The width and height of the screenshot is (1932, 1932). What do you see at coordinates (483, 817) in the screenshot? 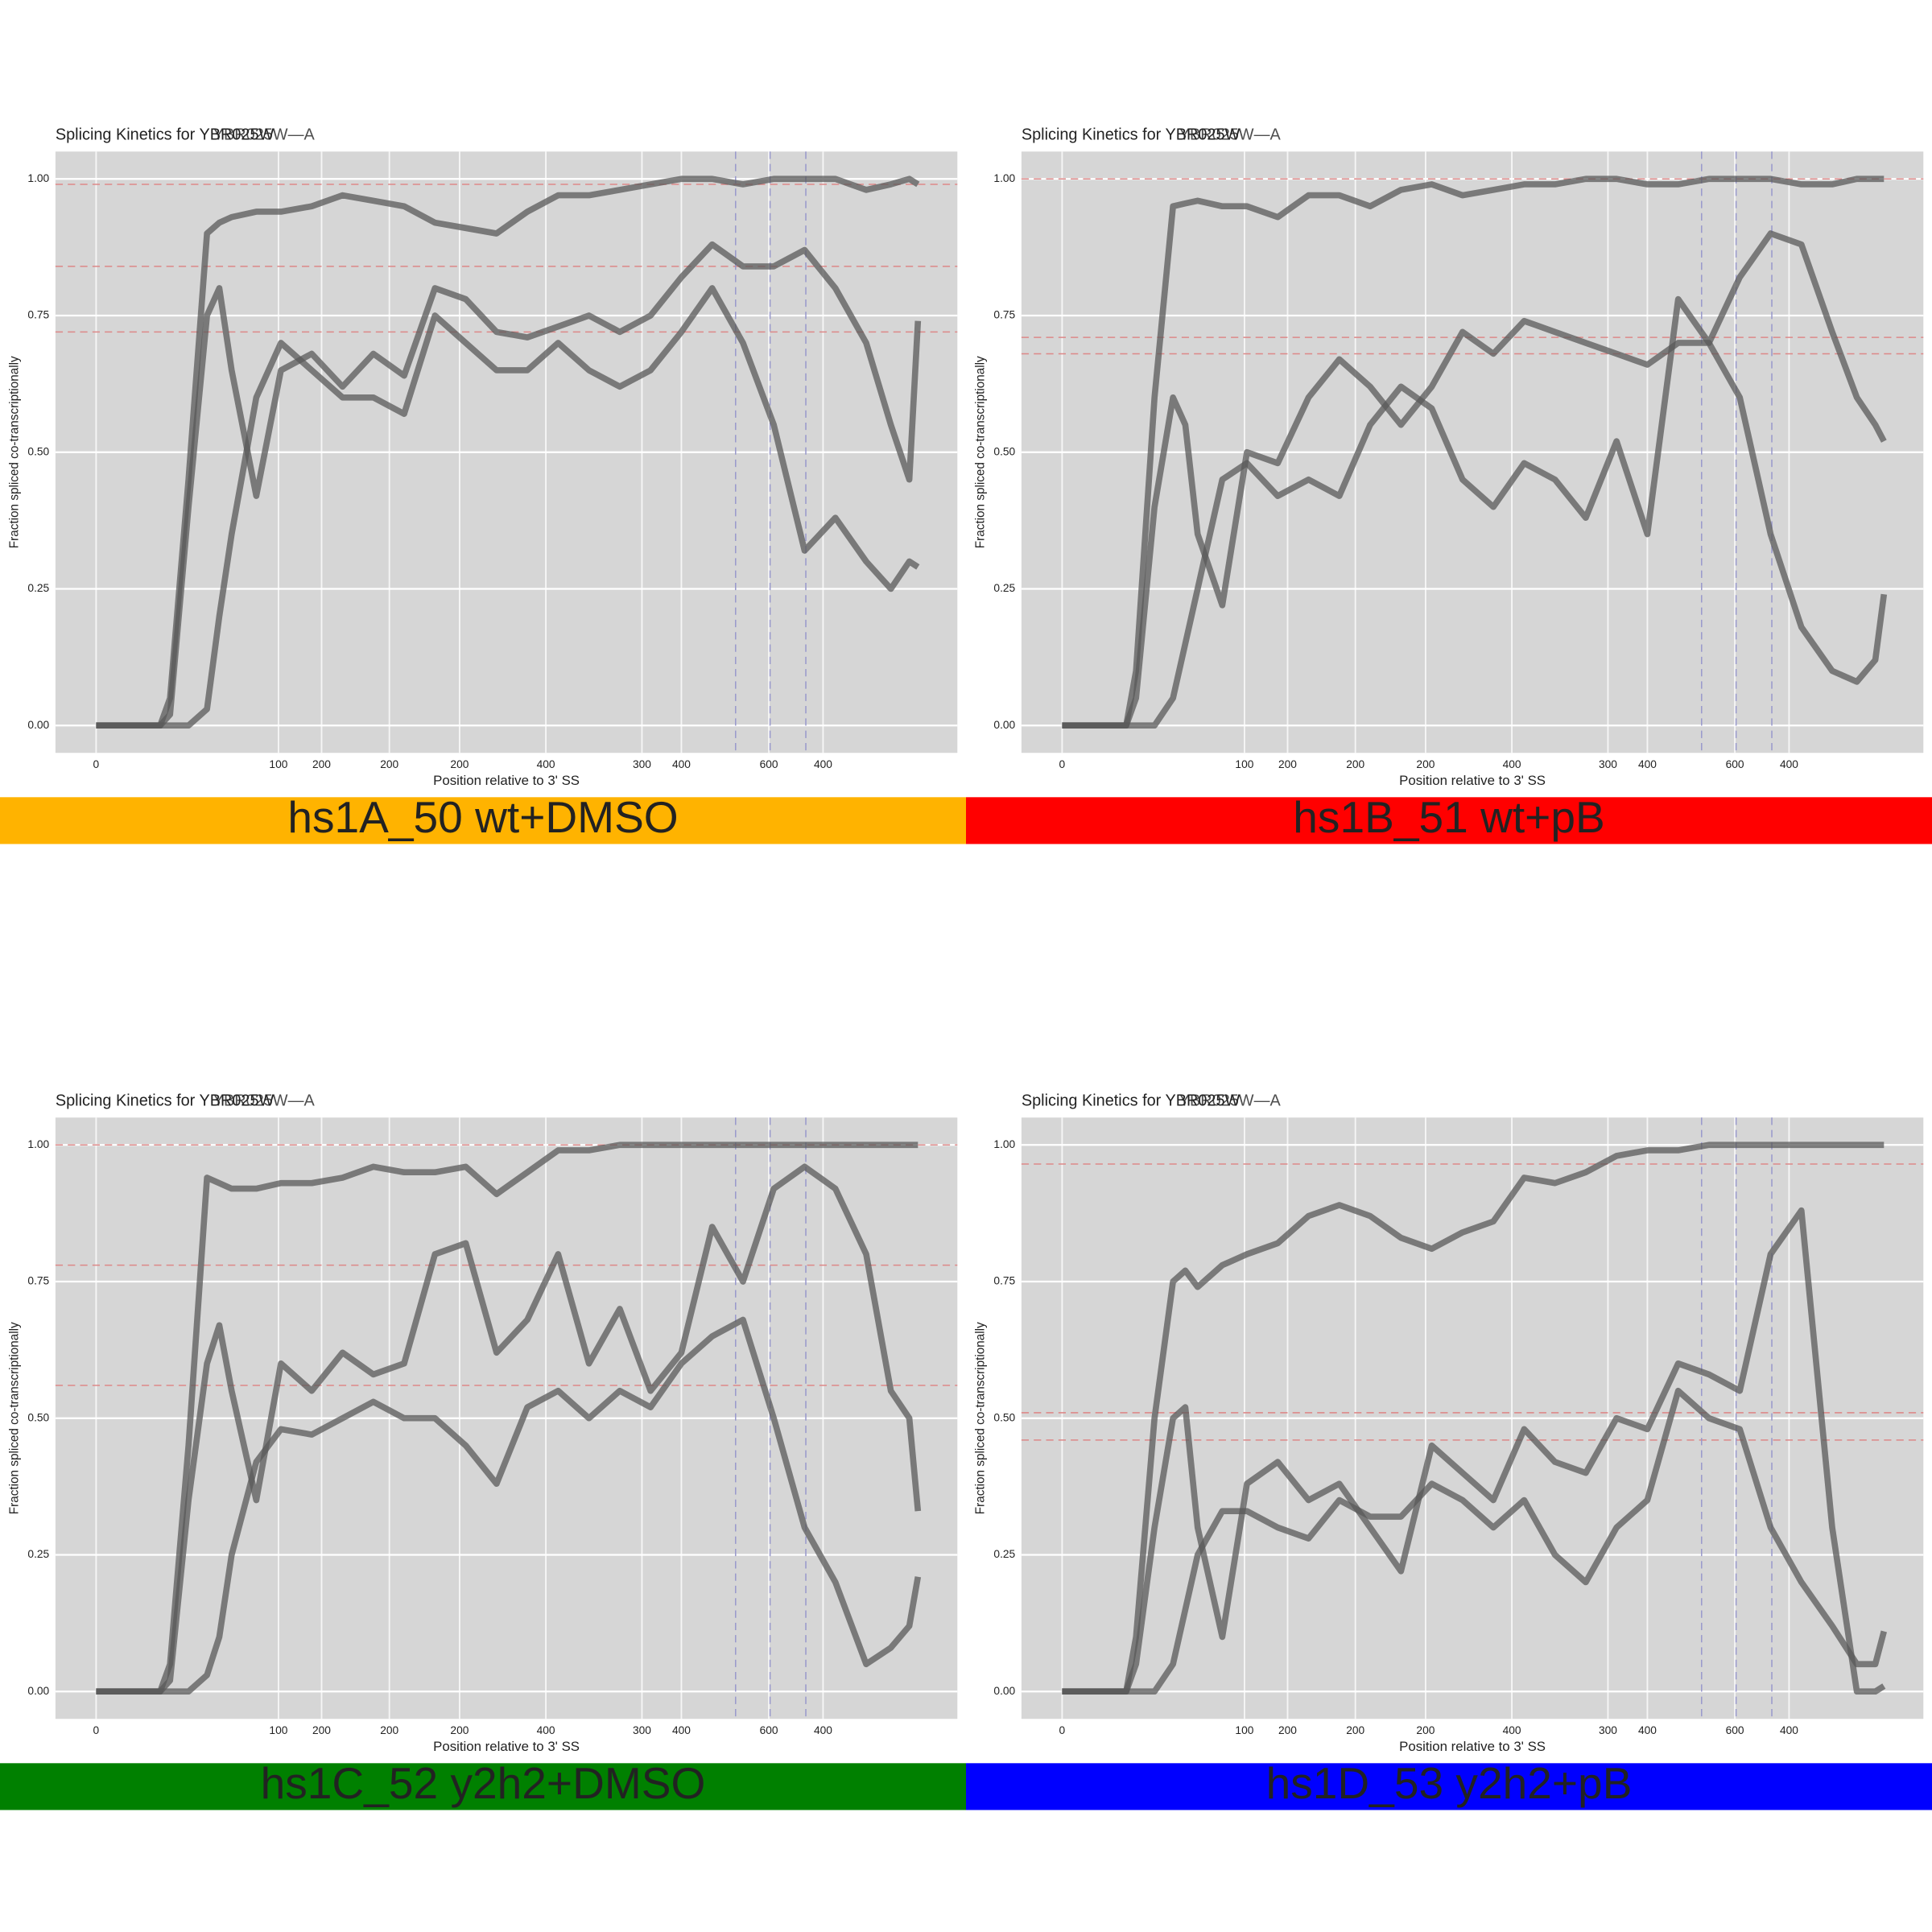
I see `banner-label: hs1A_50 wt+DMSO` at bounding box center [483, 817].